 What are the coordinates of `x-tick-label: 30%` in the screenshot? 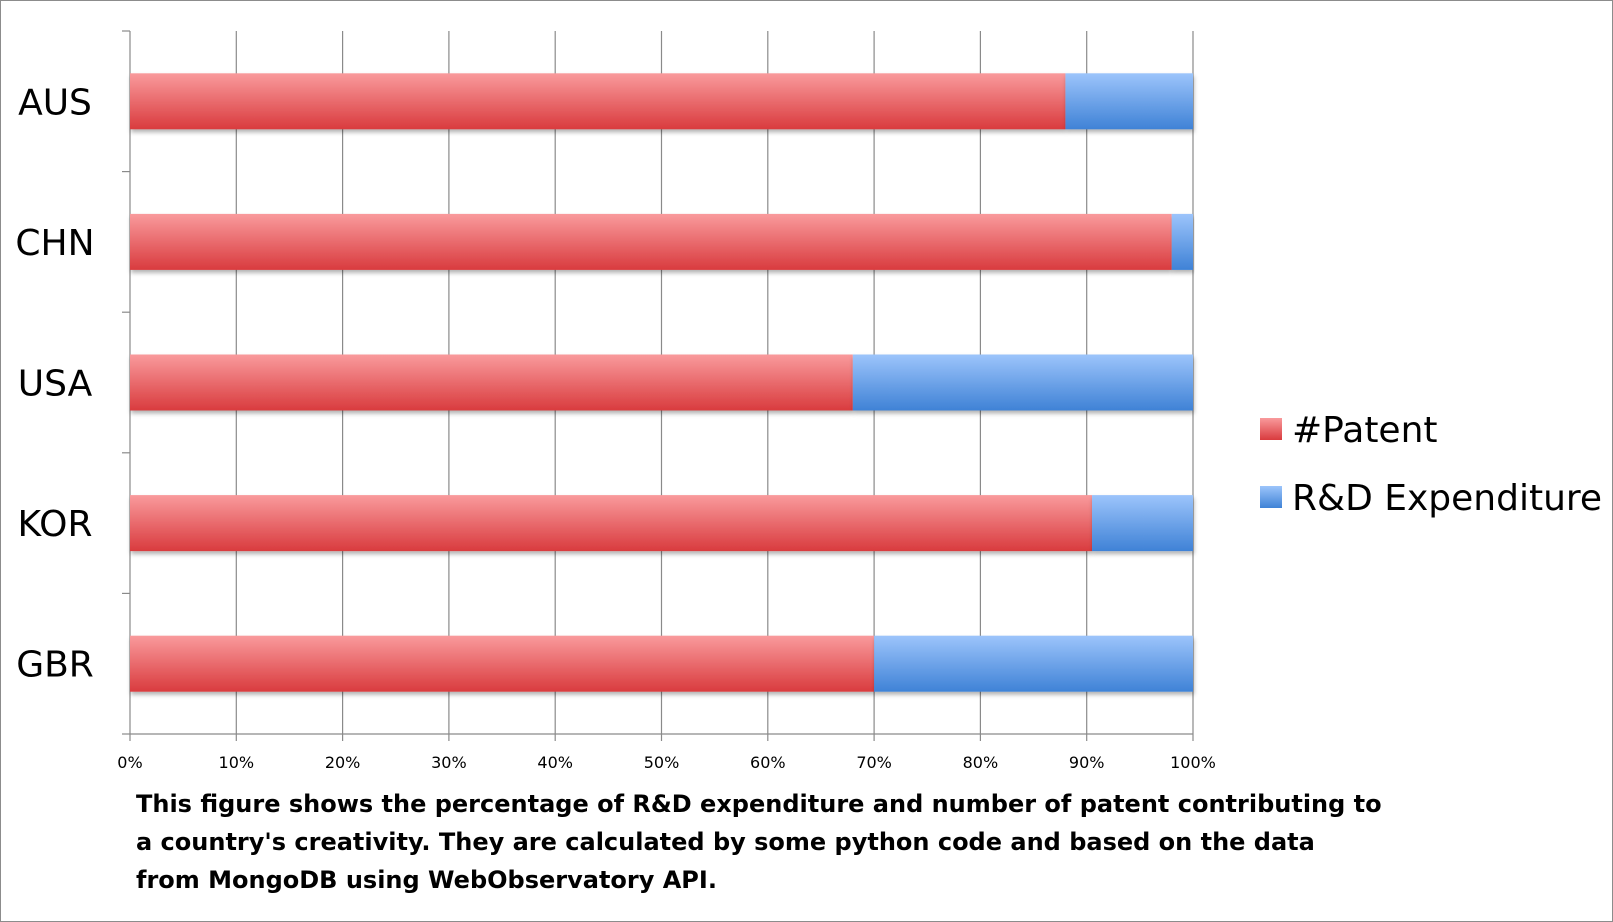 It's located at (449, 762).